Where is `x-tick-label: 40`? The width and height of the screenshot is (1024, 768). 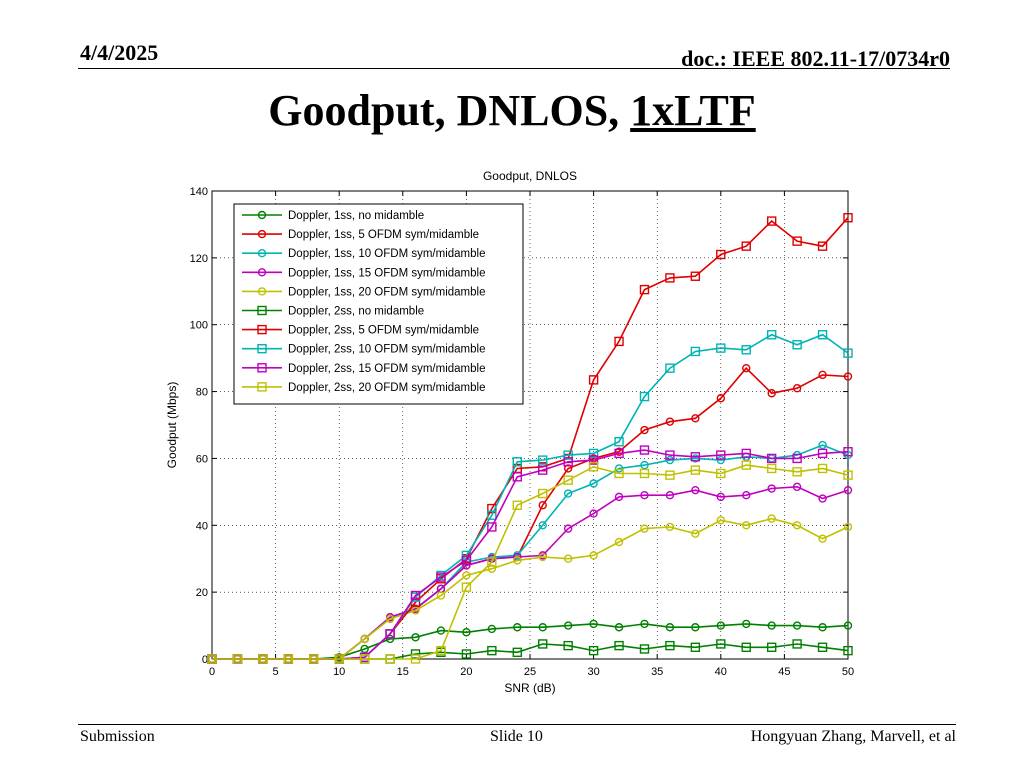
x-tick-label: 40 is located at coordinates (721, 672).